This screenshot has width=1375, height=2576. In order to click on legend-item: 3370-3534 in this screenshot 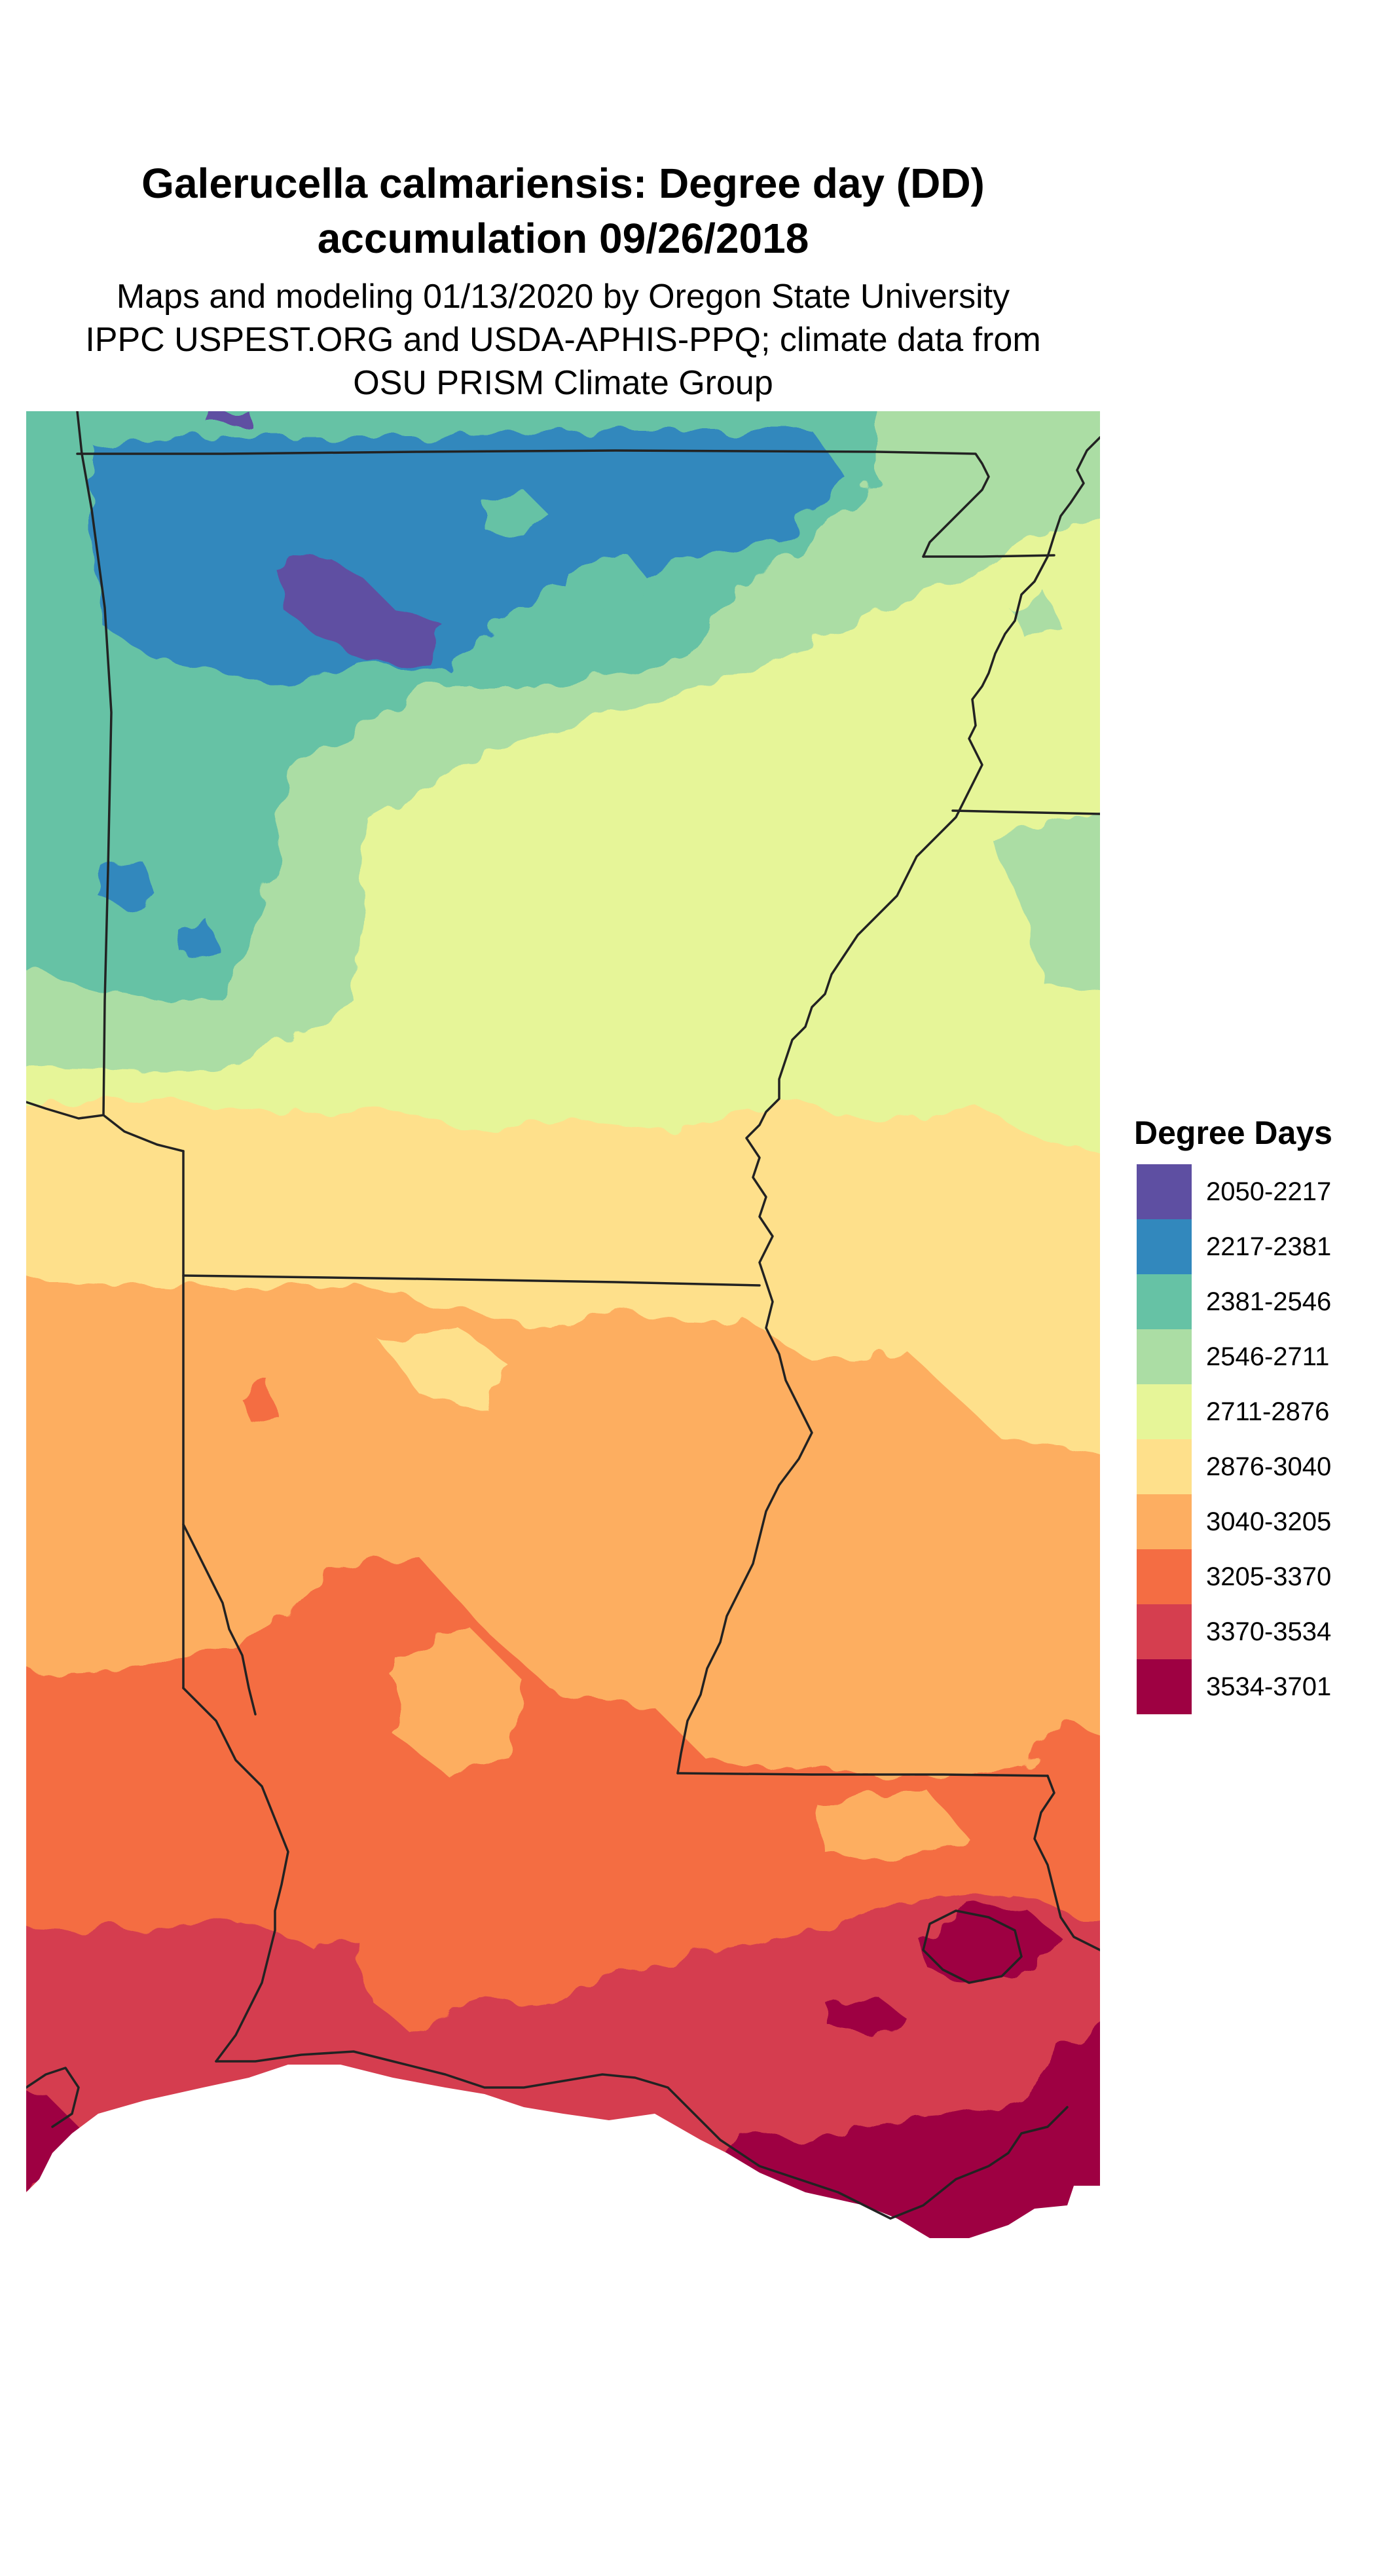, I will do `click(1252, 1632)`.